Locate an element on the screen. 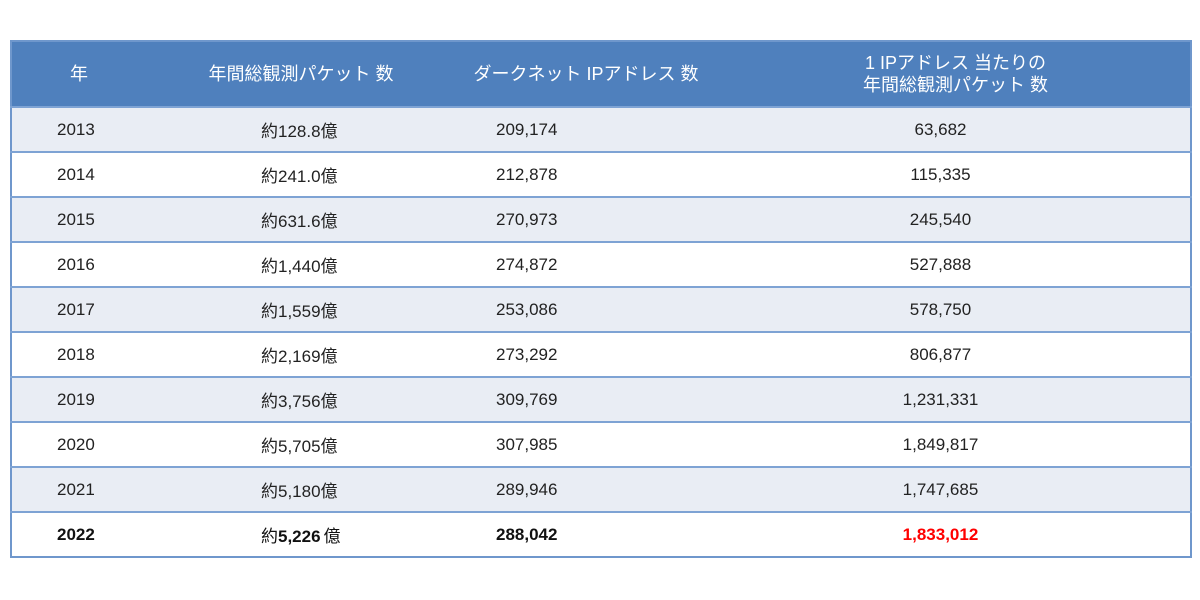 The height and width of the screenshot is (600, 1200). cell-total-packets: 約128.8億 is located at coordinates (301, 129).